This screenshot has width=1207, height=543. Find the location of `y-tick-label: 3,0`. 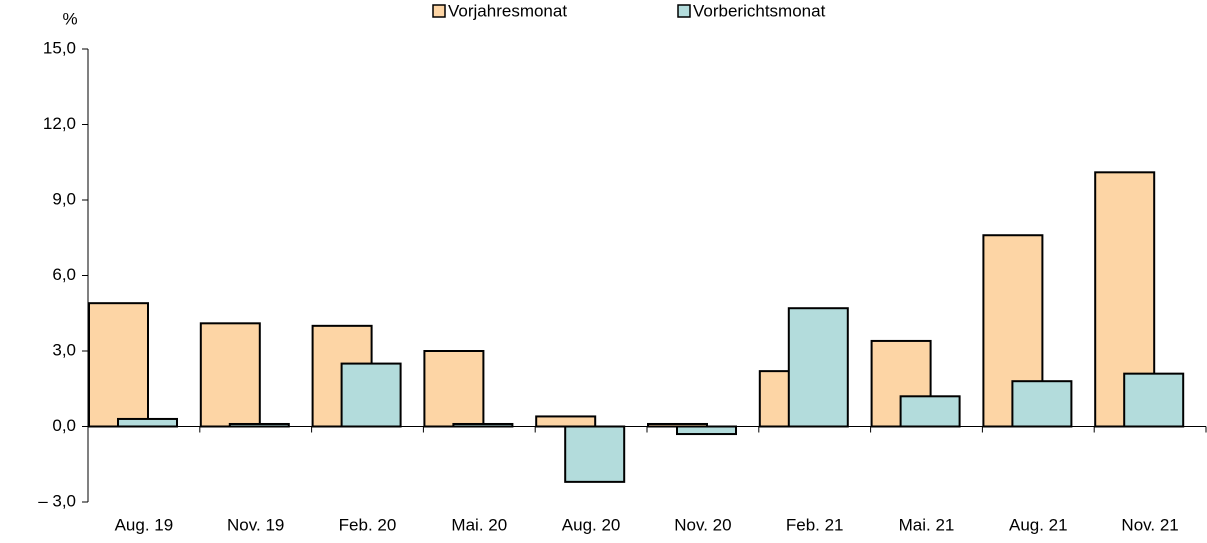

y-tick-label: 3,0 is located at coordinates (64, 349).